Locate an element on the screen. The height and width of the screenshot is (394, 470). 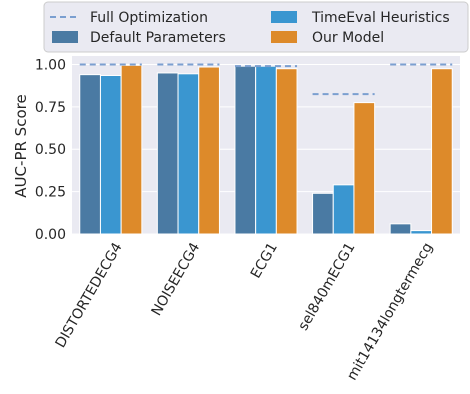
x-tick-label-mit14134longtermecg: mit14134longtermecg is located at coordinates (390, 311).